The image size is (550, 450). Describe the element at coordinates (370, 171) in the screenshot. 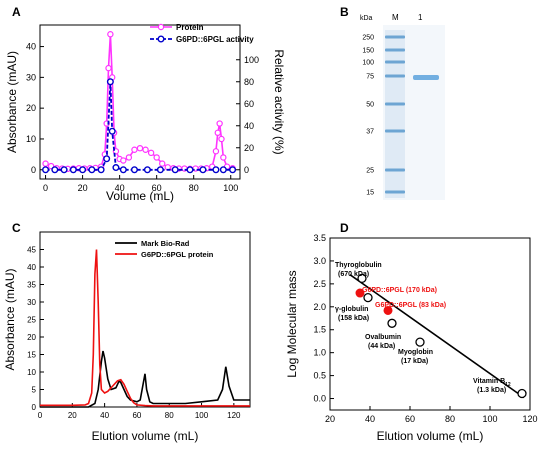

I see `marker-label: 25` at that location.